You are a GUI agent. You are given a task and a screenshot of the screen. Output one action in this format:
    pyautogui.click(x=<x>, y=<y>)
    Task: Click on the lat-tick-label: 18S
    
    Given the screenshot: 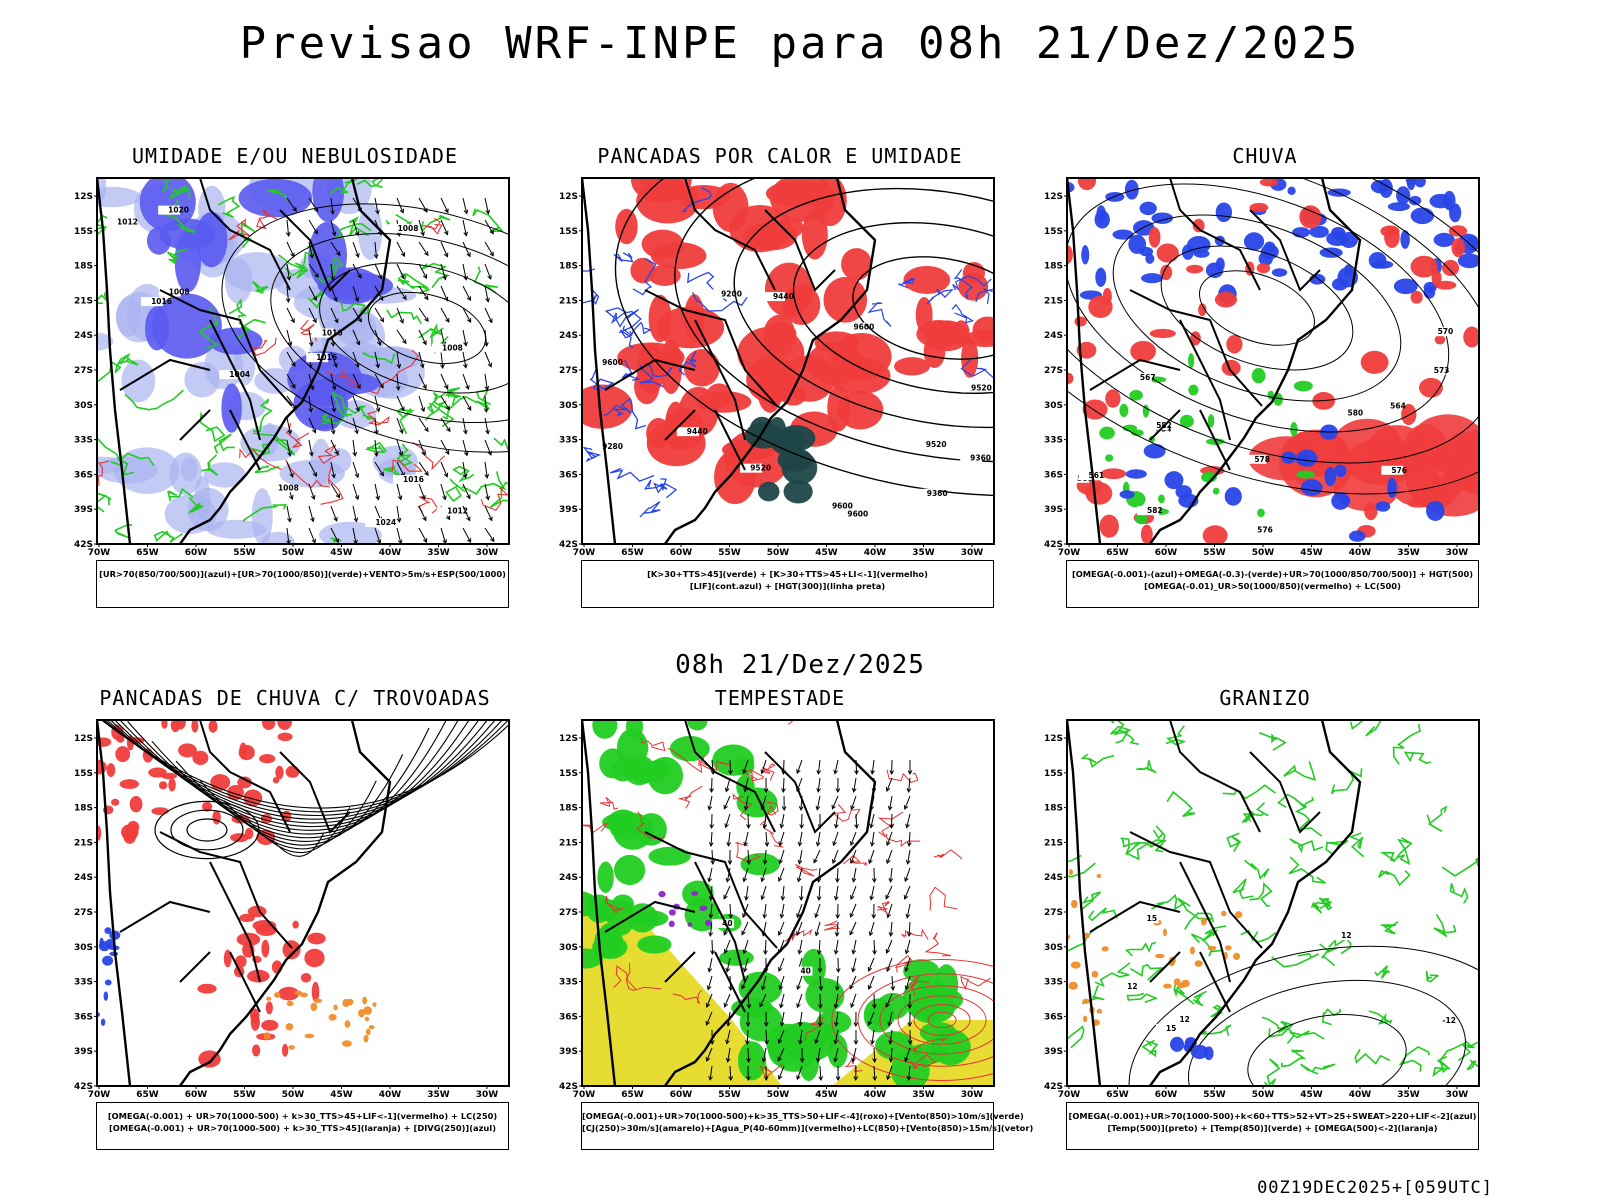 What is the action you would take?
    pyautogui.click(x=83, y=267)
    